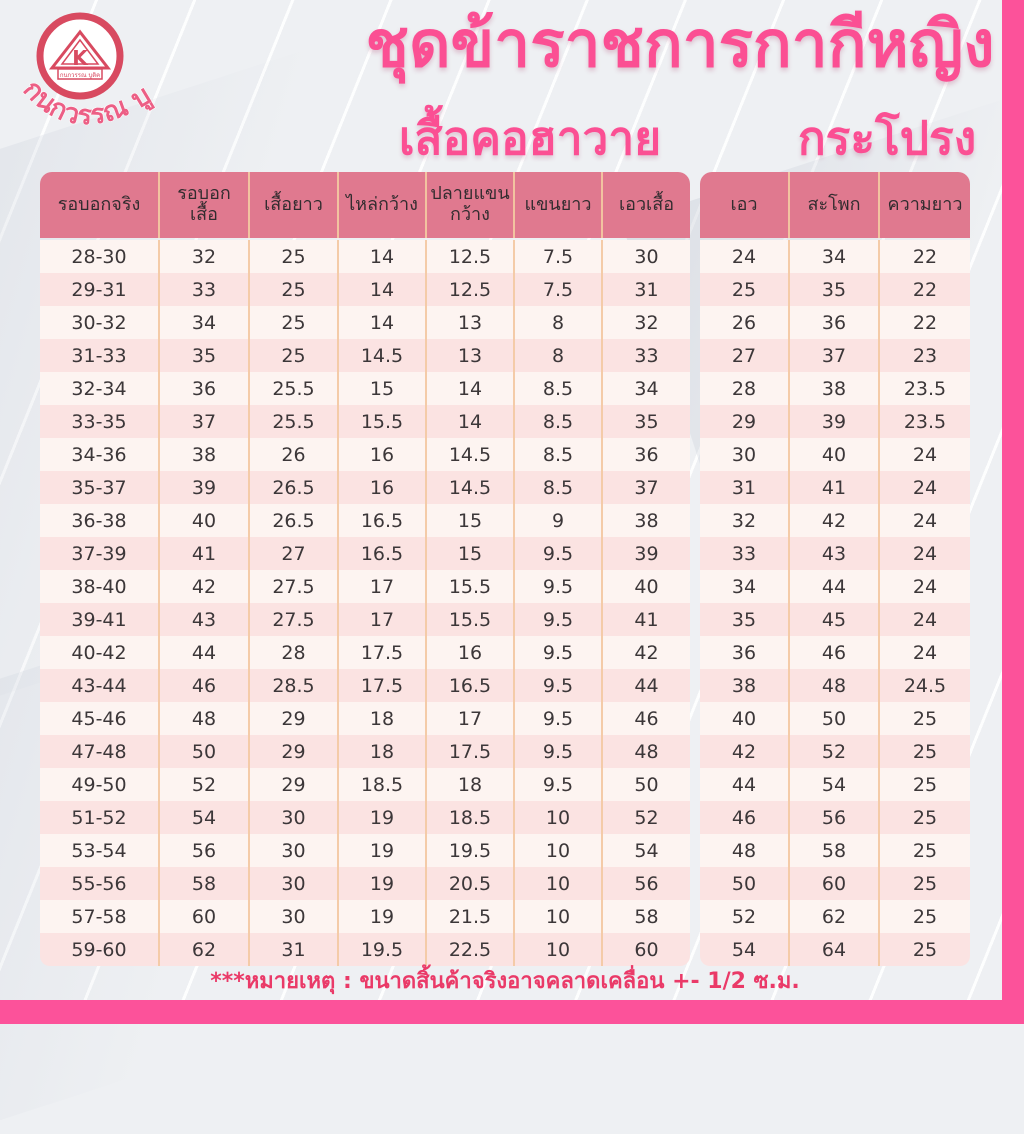 Image resolution: width=1024 pixels, height=1134 pixels. Describe the element at coordinates (99, 916) in the screenshot. I see `table-cell: 57-58` at that location.